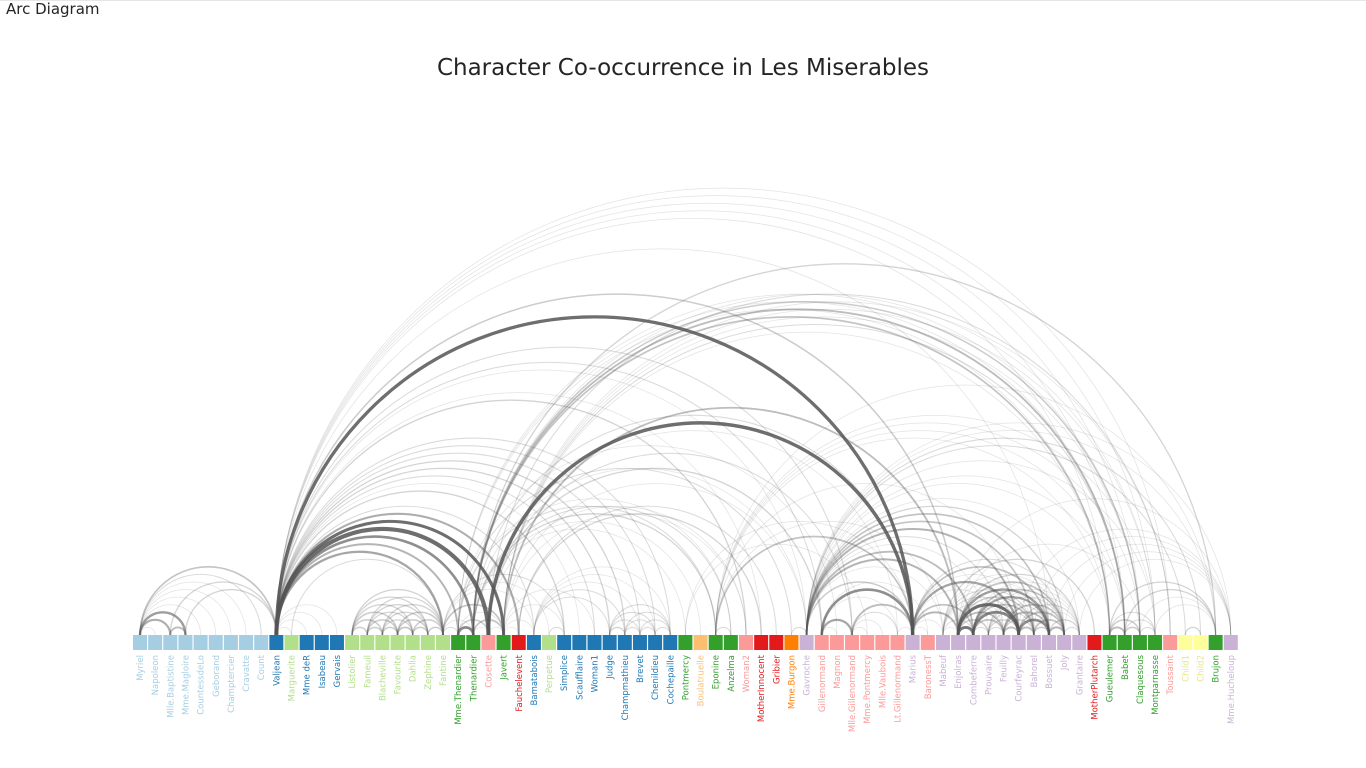  Describe the element at coordinates (626, 687) in the screenshot. I see `node-label: Champmathieu` at that location.